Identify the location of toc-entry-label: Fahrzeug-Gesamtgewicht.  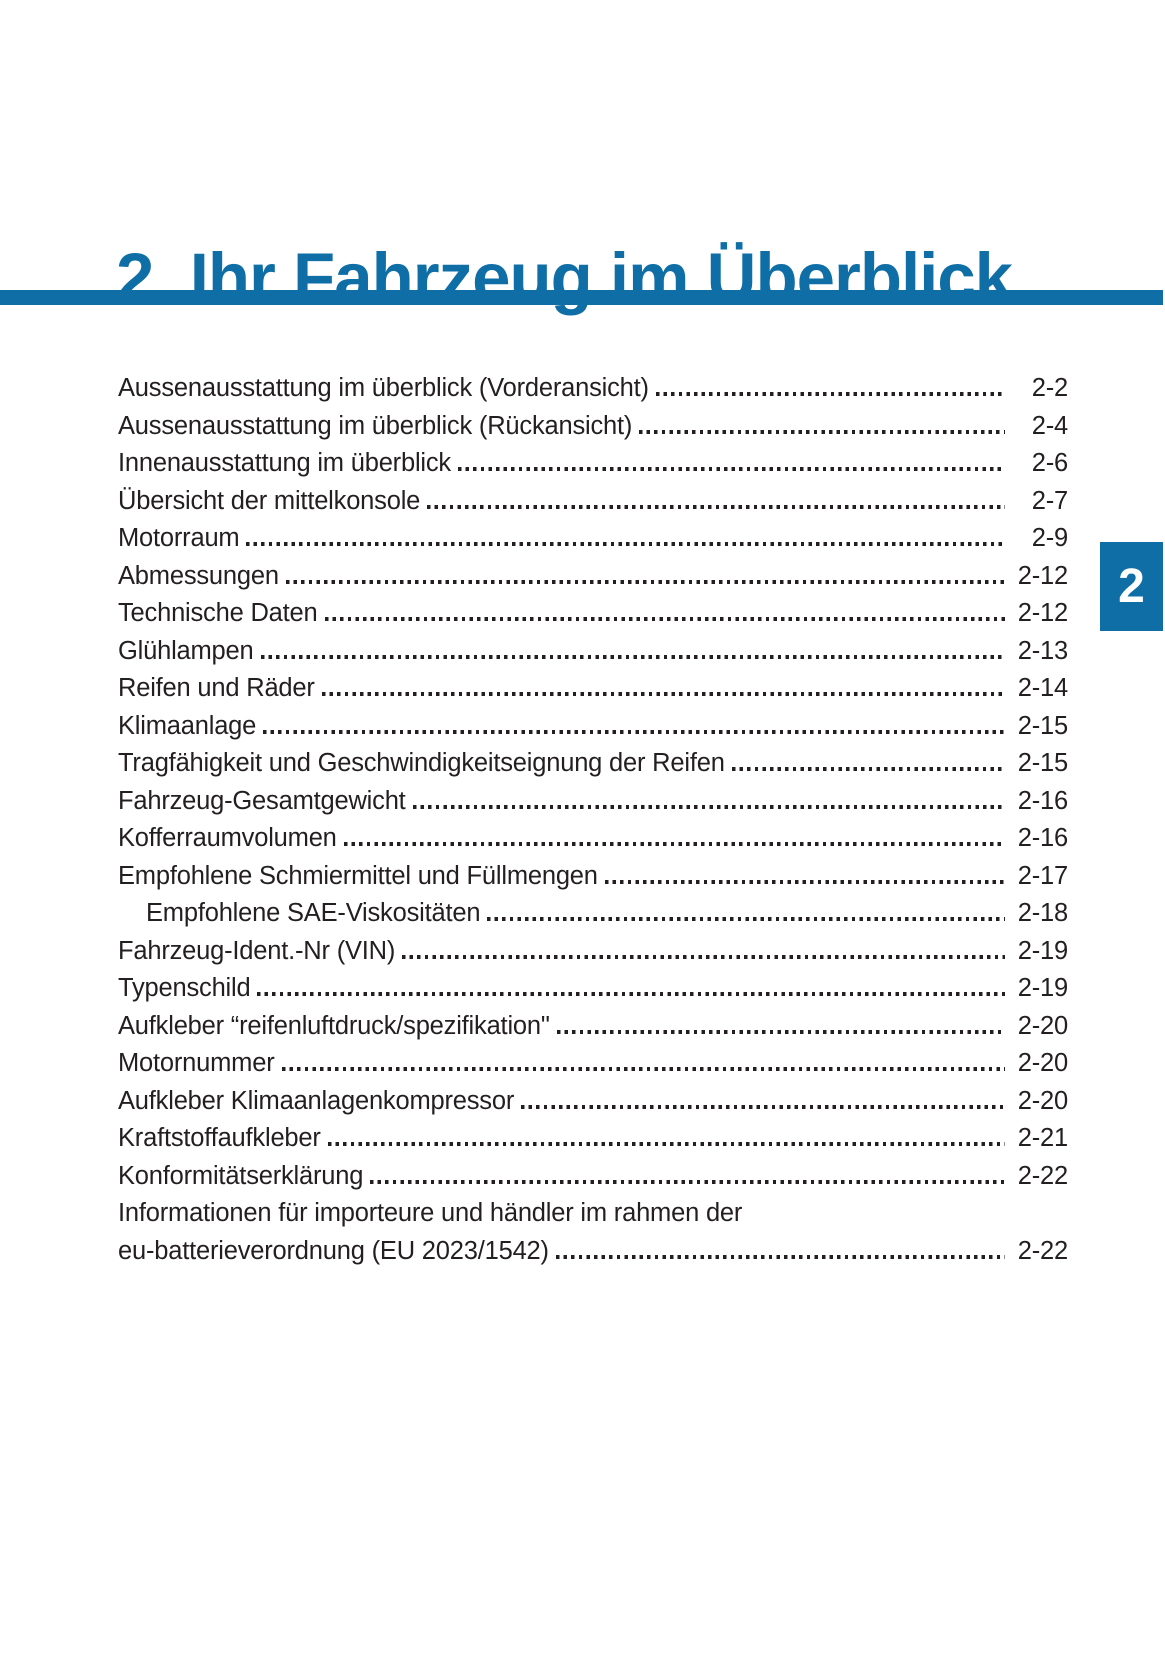
(262, 800).